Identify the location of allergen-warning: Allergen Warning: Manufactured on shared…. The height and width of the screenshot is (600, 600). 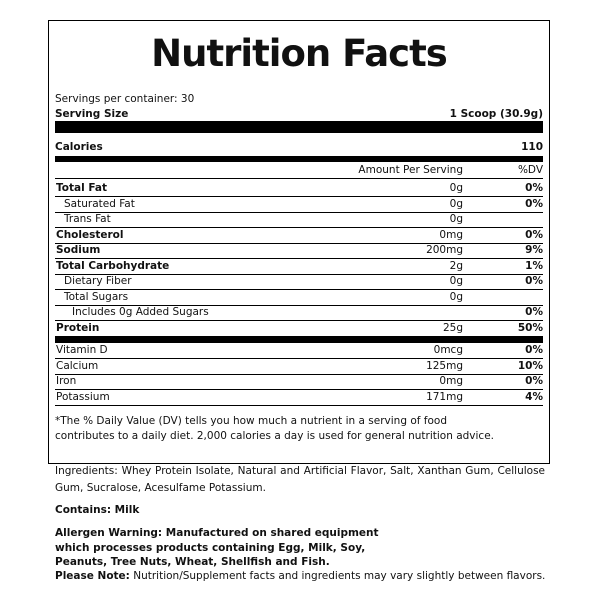
(217, 547).